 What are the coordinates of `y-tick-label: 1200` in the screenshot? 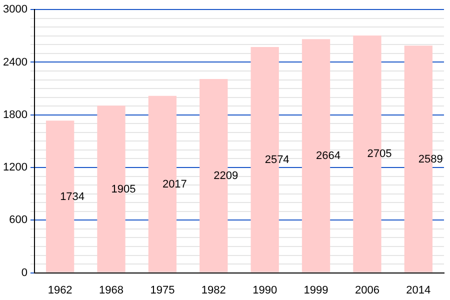 It's located at (15, 168).